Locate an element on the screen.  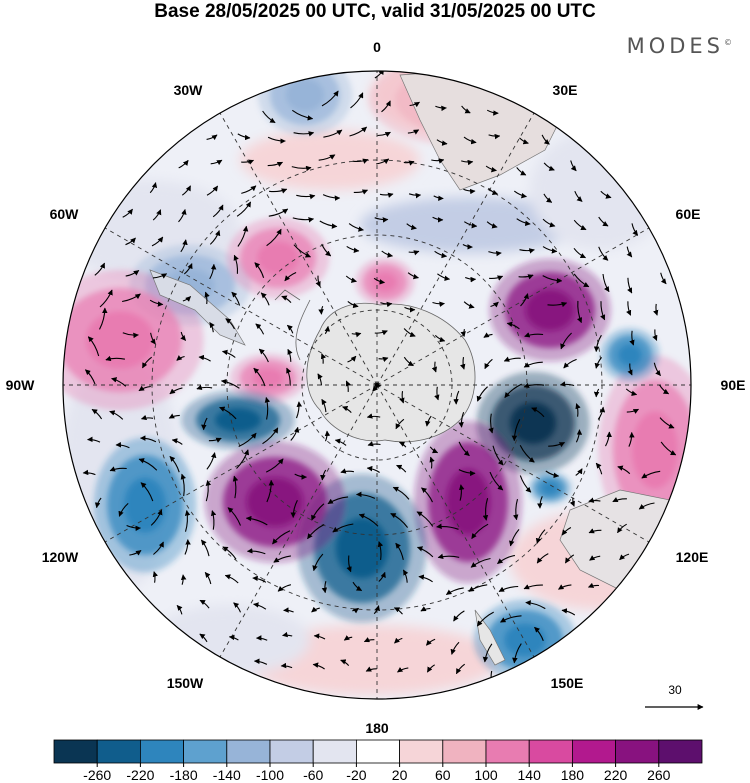
anomaly-negative-southeast-core is located at coordinates (550, 488).